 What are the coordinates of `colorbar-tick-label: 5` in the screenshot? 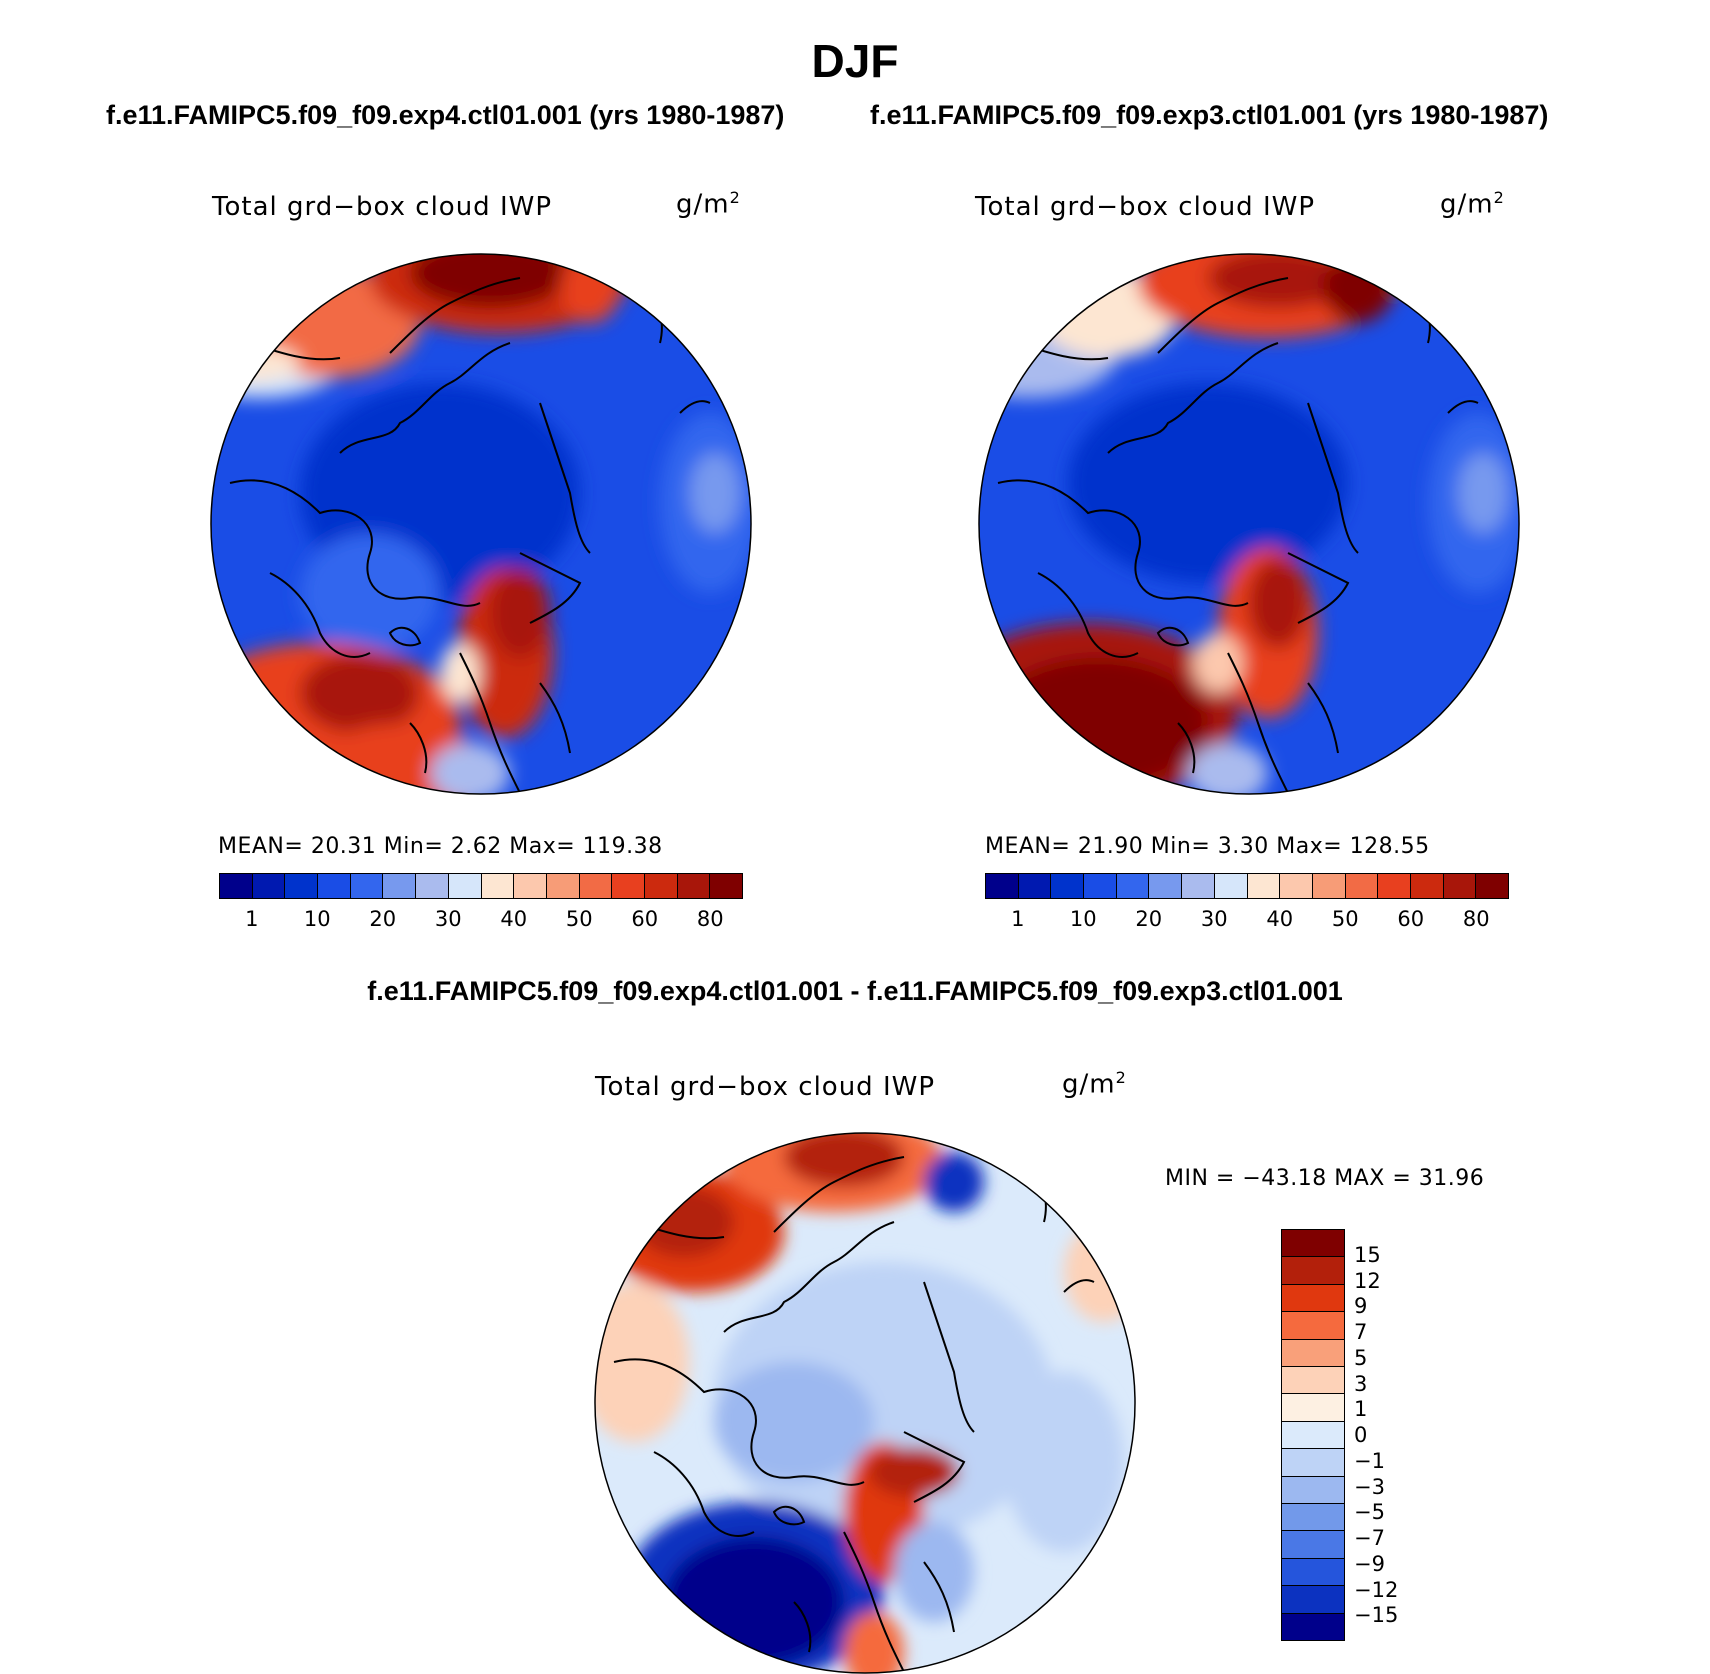 It's located at (1361, 1357).